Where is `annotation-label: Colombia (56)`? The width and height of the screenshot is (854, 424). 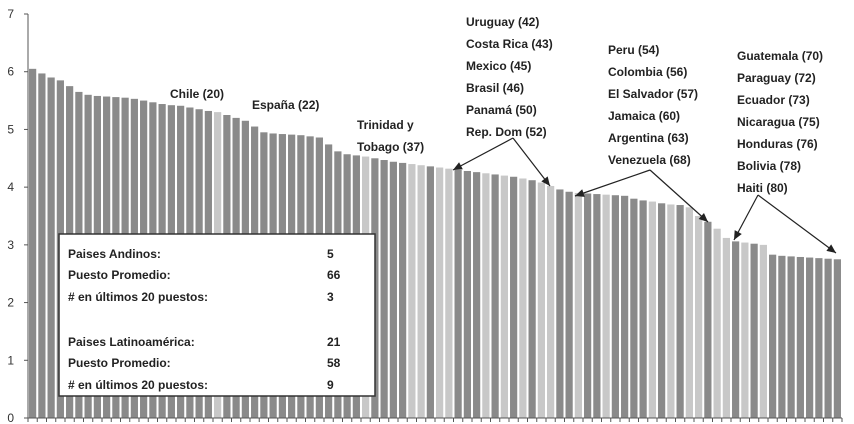
annotation-label: Colombia (56) is located at coordinates (647, 72).